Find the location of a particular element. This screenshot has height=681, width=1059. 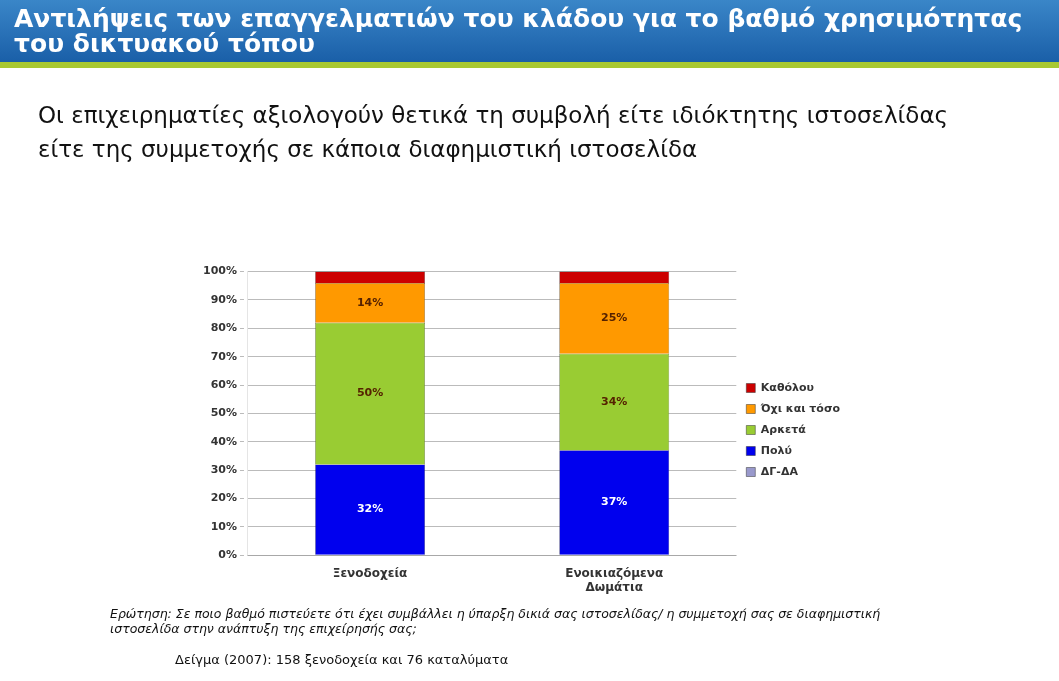

y-tick-label: 10% is located at coordinates (223, 526).